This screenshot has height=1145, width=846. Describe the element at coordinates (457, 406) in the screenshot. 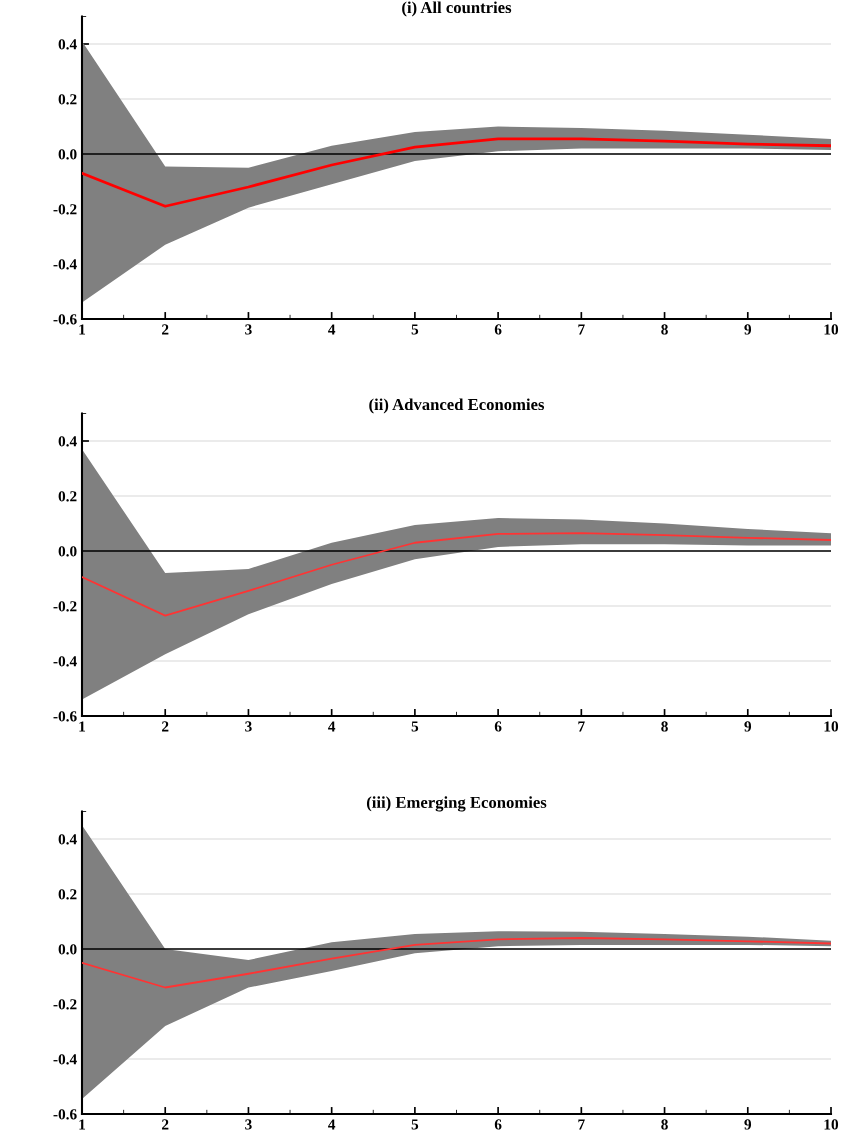

I see `chart-title: (ii) Advanced Economies` at that location.